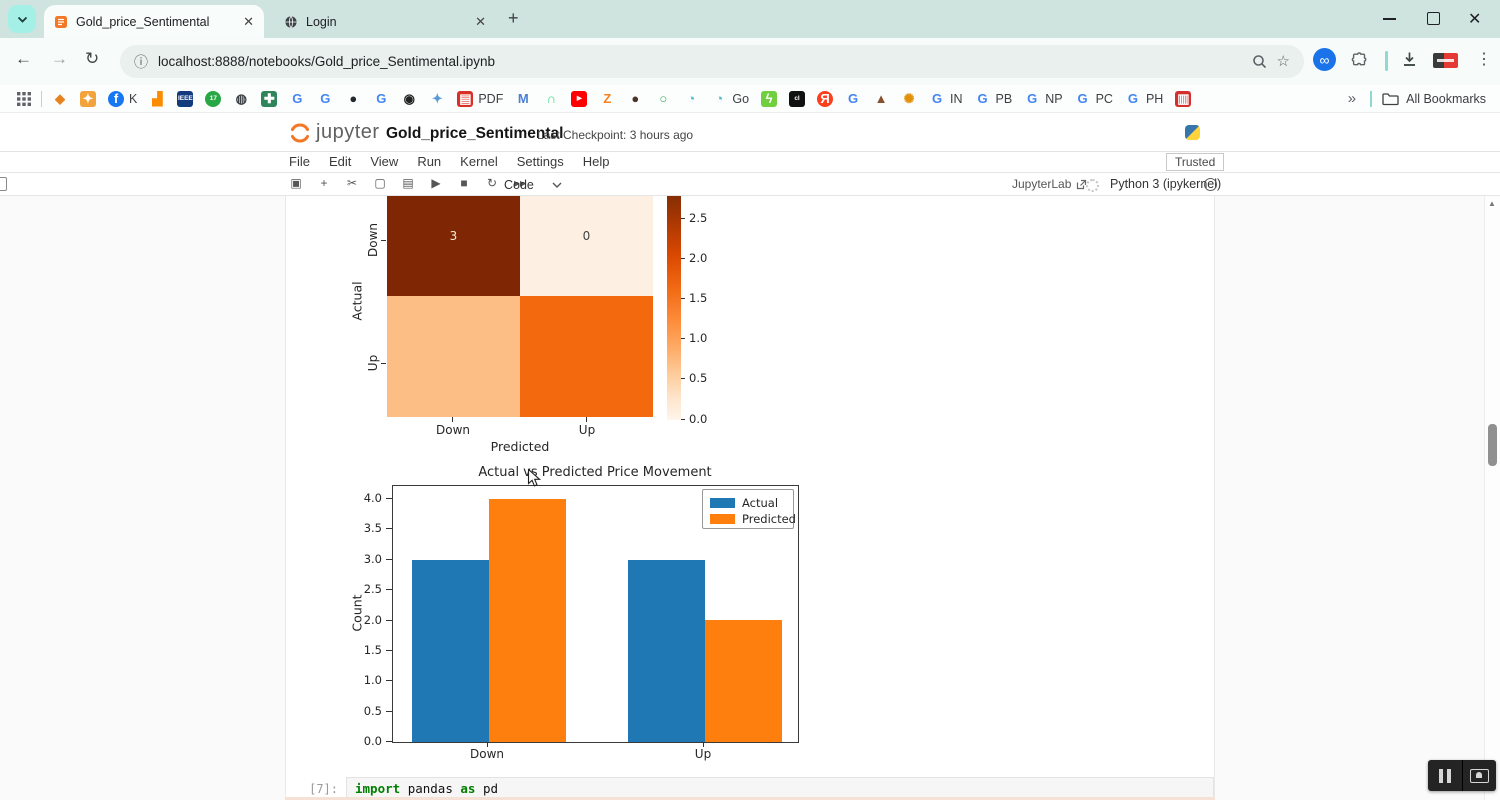 The image size is (1500, 800). I want to click on bookmark-item: ◔ Go, so click(730, 99).